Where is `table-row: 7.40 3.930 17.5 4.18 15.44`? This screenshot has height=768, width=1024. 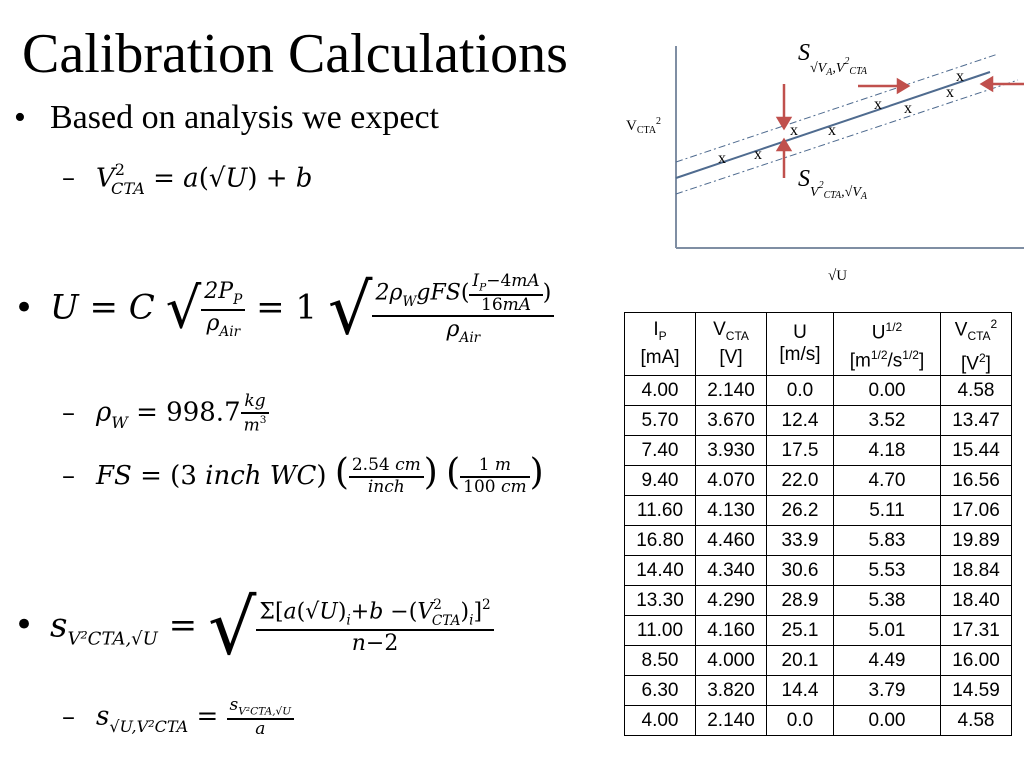
table-row: 7.40 3.930 17.5 4.18 15.44 is located at coordinates (818, 451).